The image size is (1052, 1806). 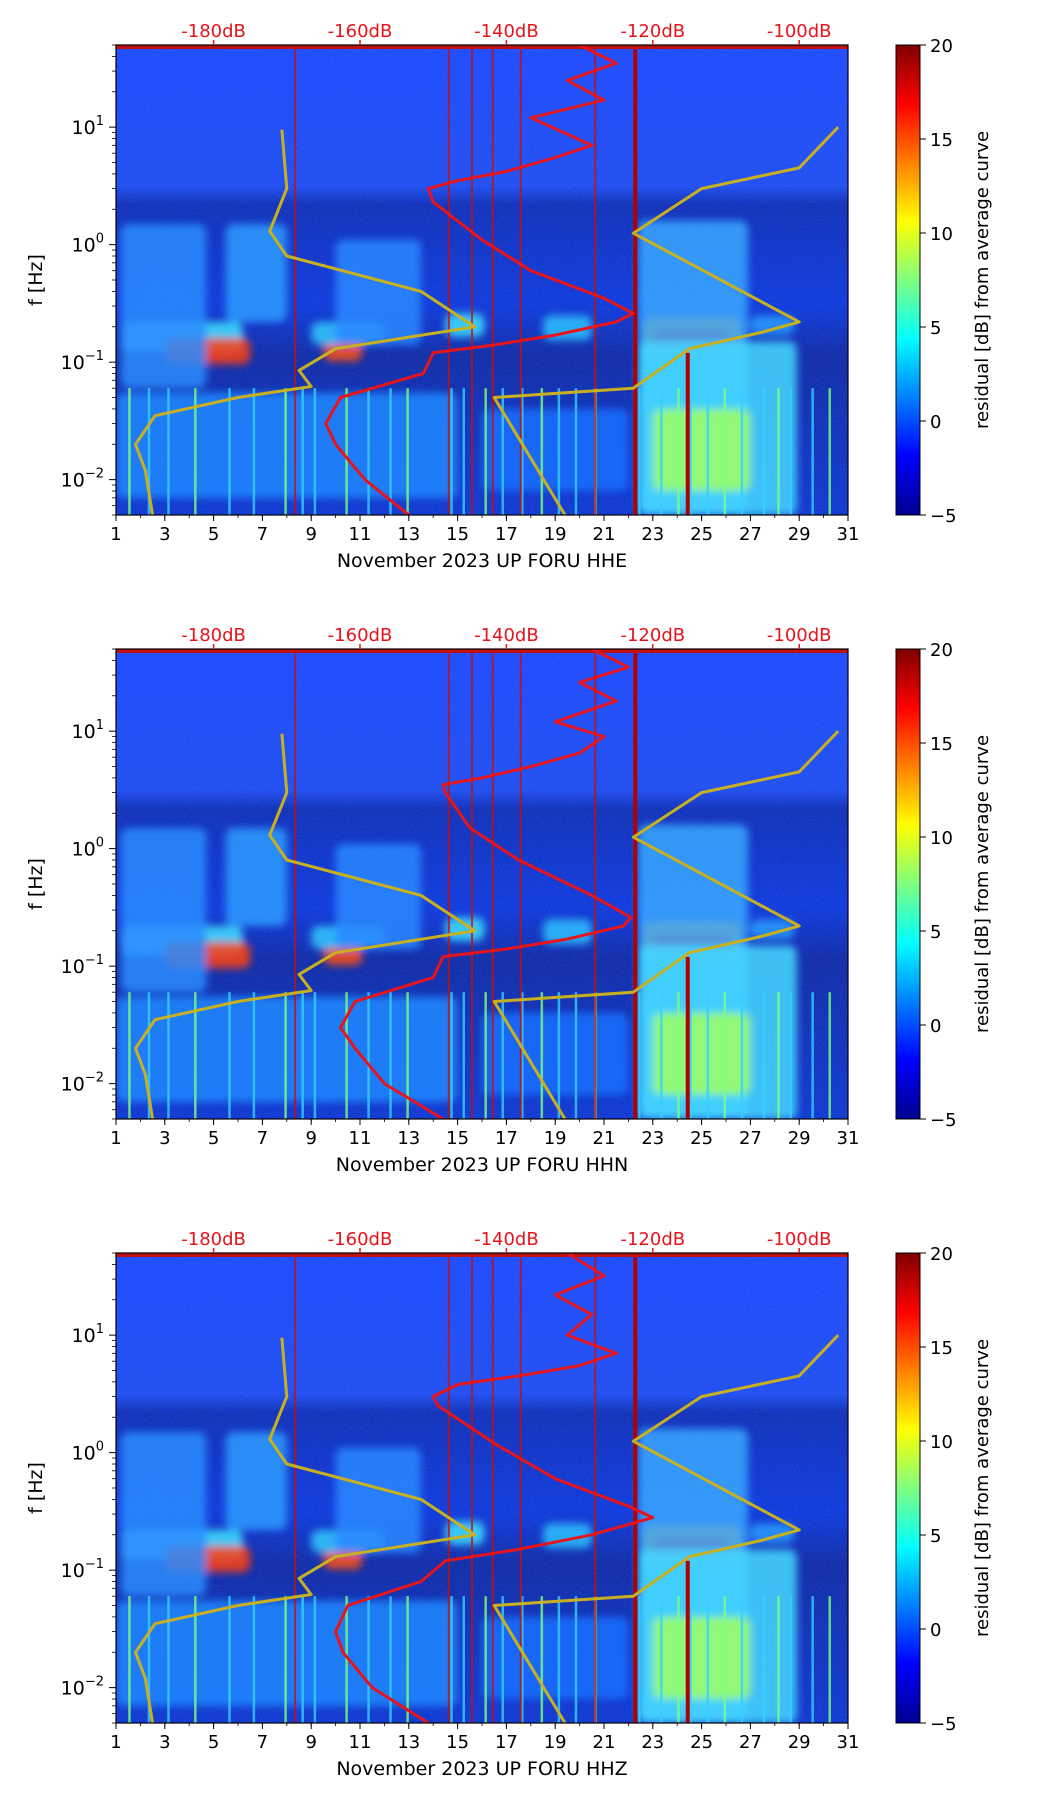 I want to click on model-curve-line, so click(x=487, y=924).